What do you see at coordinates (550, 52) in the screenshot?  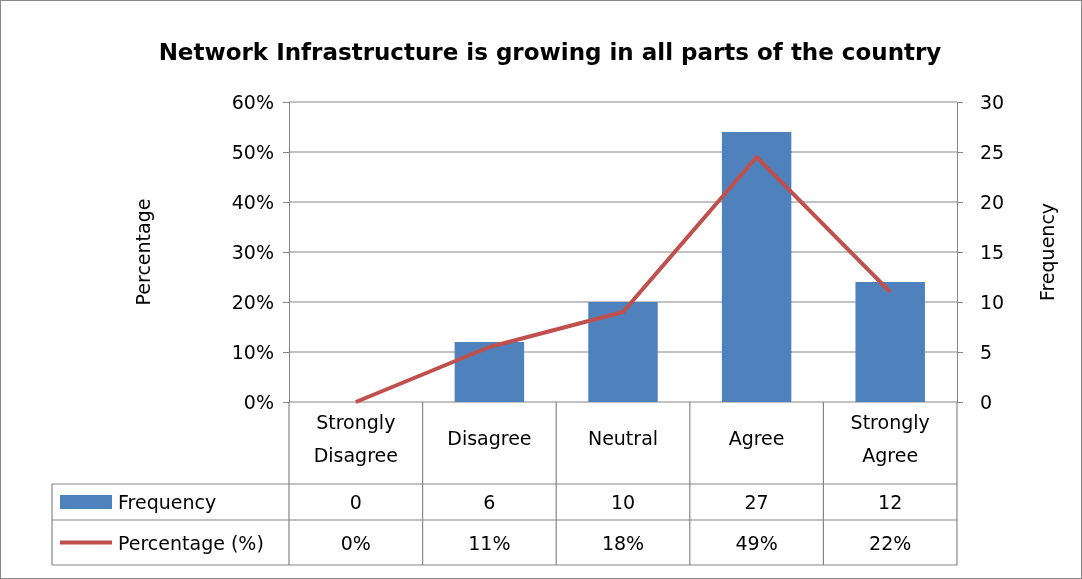 I see `chart-title: Network Infrastructure is growing in all parts of the country` at bounding box center [550, 52].